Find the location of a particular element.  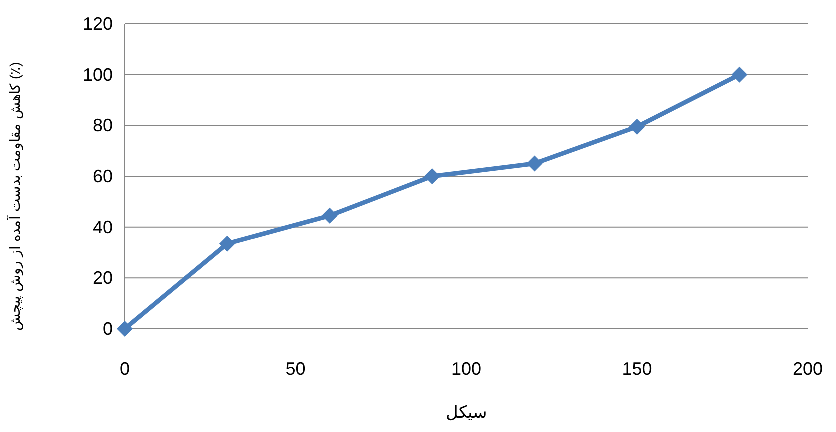

y-tick-label: 100 is located at coordinates (97, 74).